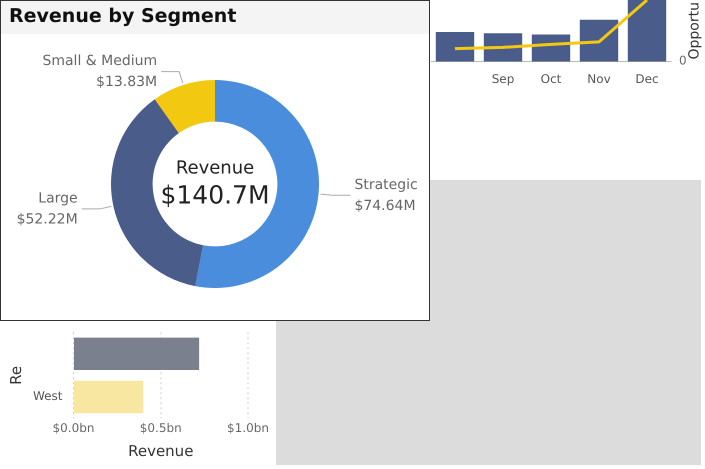 The height and width of the screenshot is (469, 705). What do you see at coordinates (15, 375) in the screenshot?
I see `y-axis-title: Re` at bounding box center [15, 375].